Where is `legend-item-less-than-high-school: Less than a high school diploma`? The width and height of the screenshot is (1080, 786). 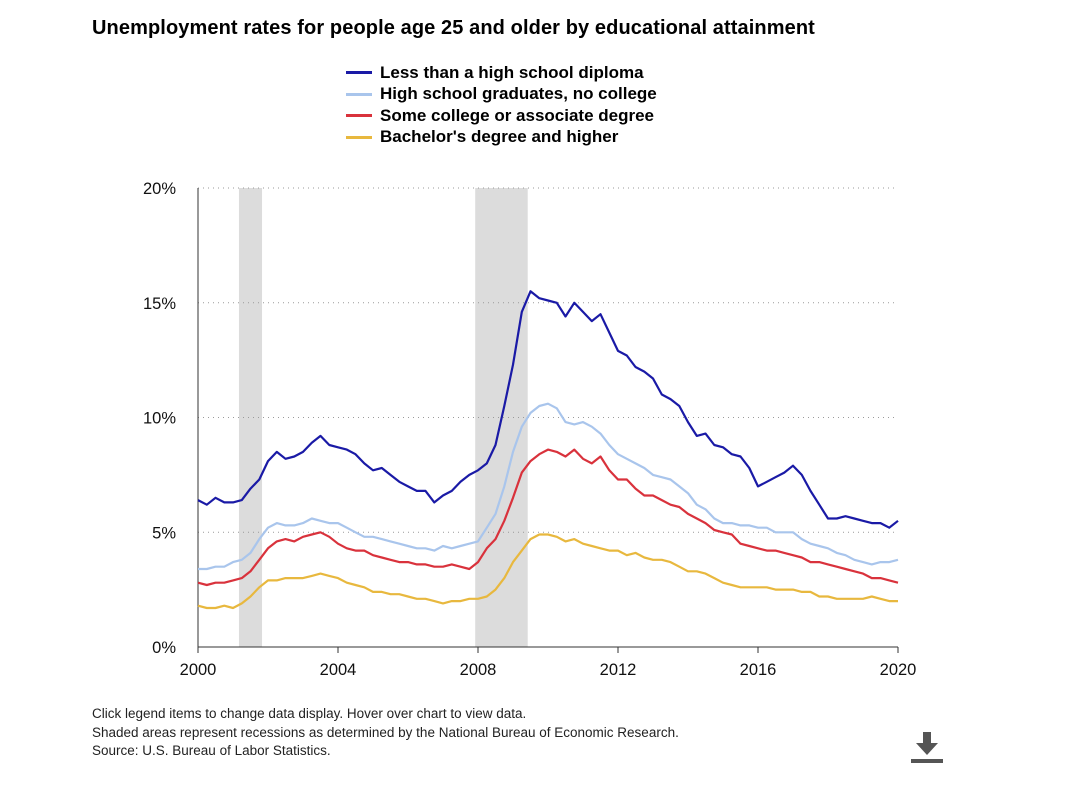 legend-item-less-than-high-school: Less than a high school diploma is located at coordinates (501, 73).